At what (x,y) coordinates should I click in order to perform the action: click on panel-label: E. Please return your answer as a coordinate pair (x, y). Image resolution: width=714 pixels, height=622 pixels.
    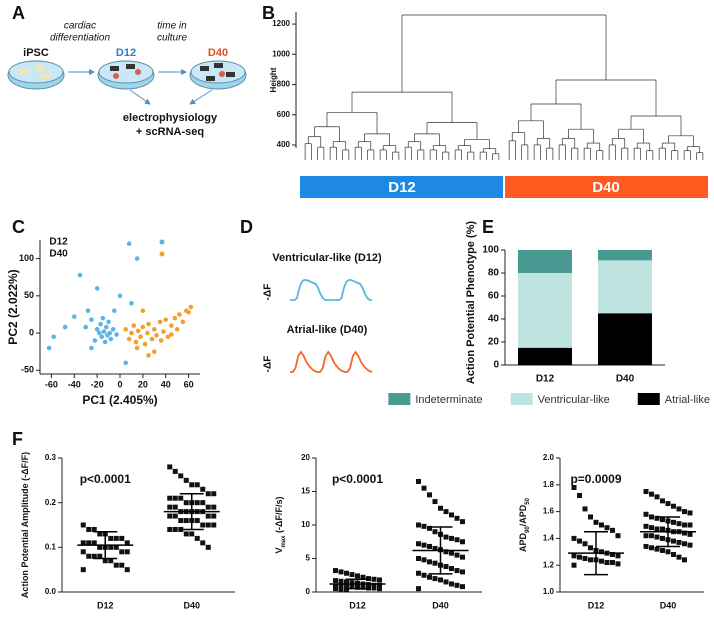
    Looking at the image, I should click on (488, 227).